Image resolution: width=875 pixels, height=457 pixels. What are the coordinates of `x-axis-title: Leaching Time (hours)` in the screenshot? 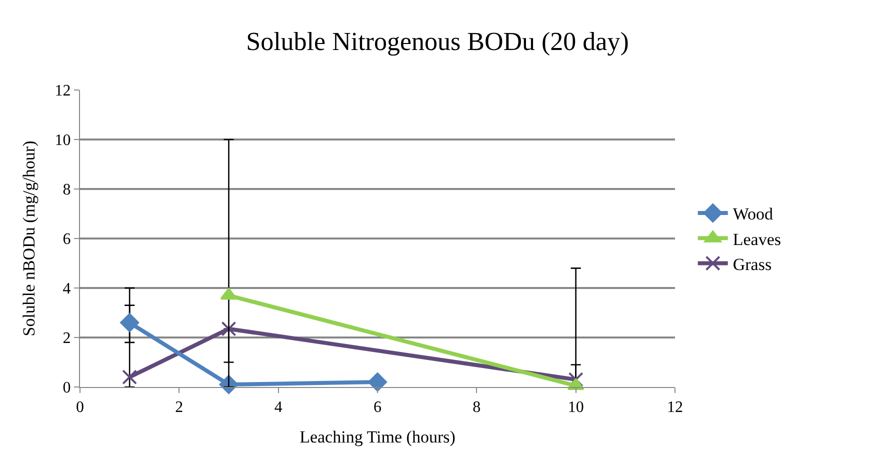 It's located at (378, 437).